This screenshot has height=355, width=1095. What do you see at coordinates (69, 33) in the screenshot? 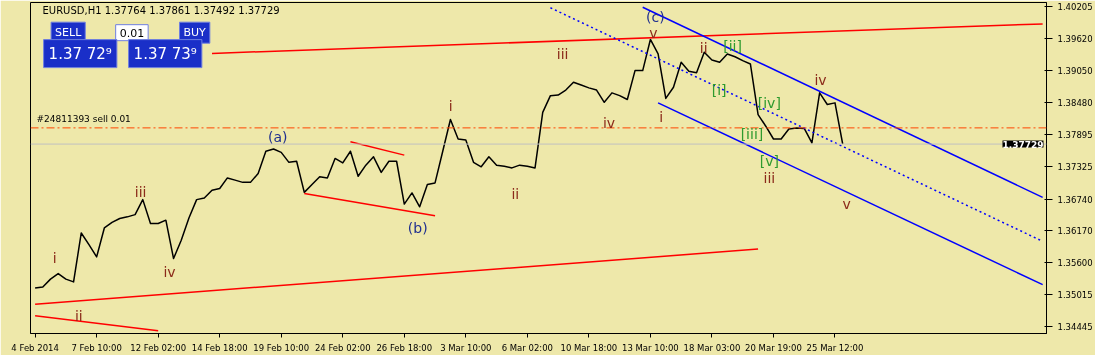
I see `annotation: SELL` at bounding box center [69, 33].